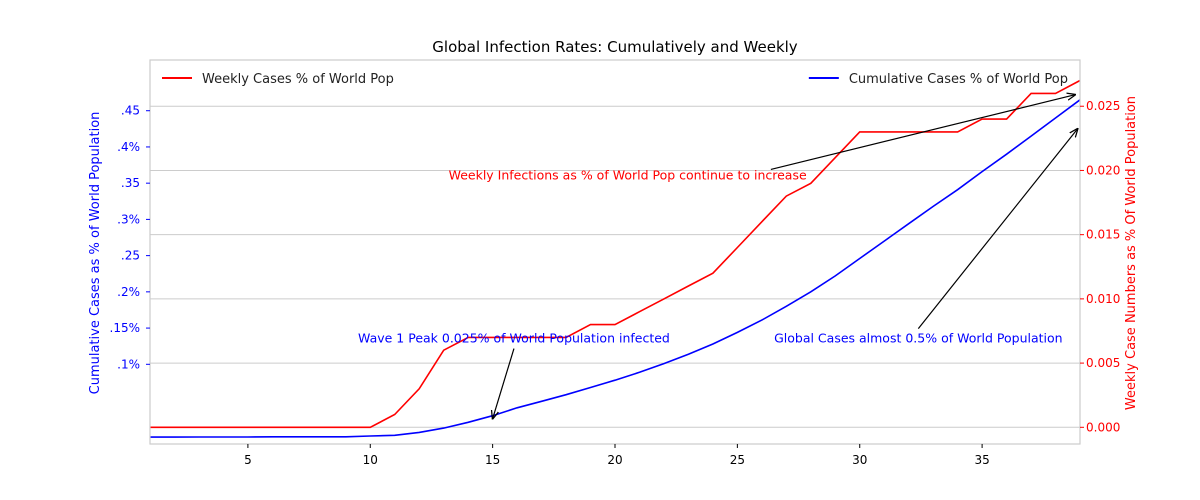 The image size is (1200, 500). What do you see at coordinates (130, 256) in the screenshot?
I see `left-tick-label: .25` at bounding box center [130, 256].